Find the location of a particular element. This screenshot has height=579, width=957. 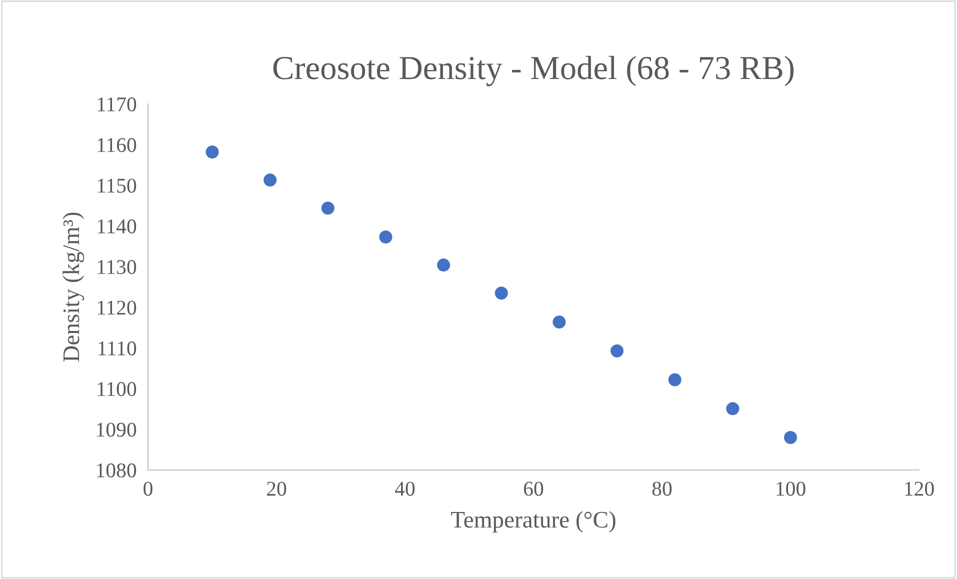

y-tick-label: 1100 is located at coordinates (117, 389).